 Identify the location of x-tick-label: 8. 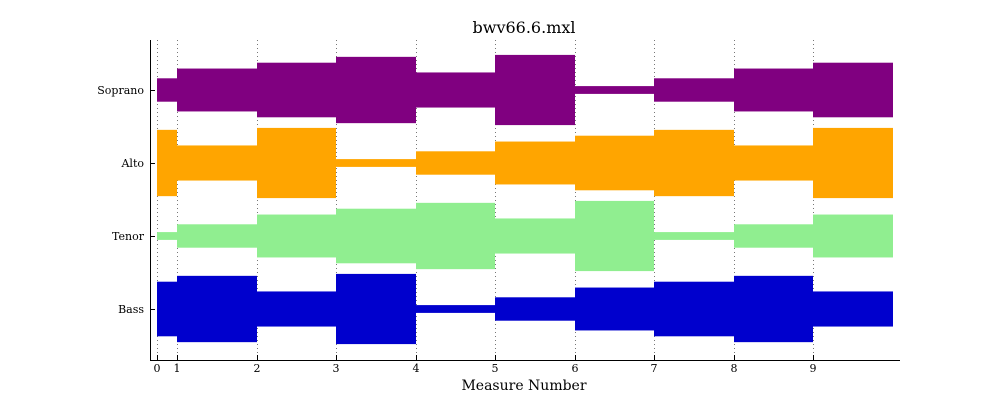
(734, 368).